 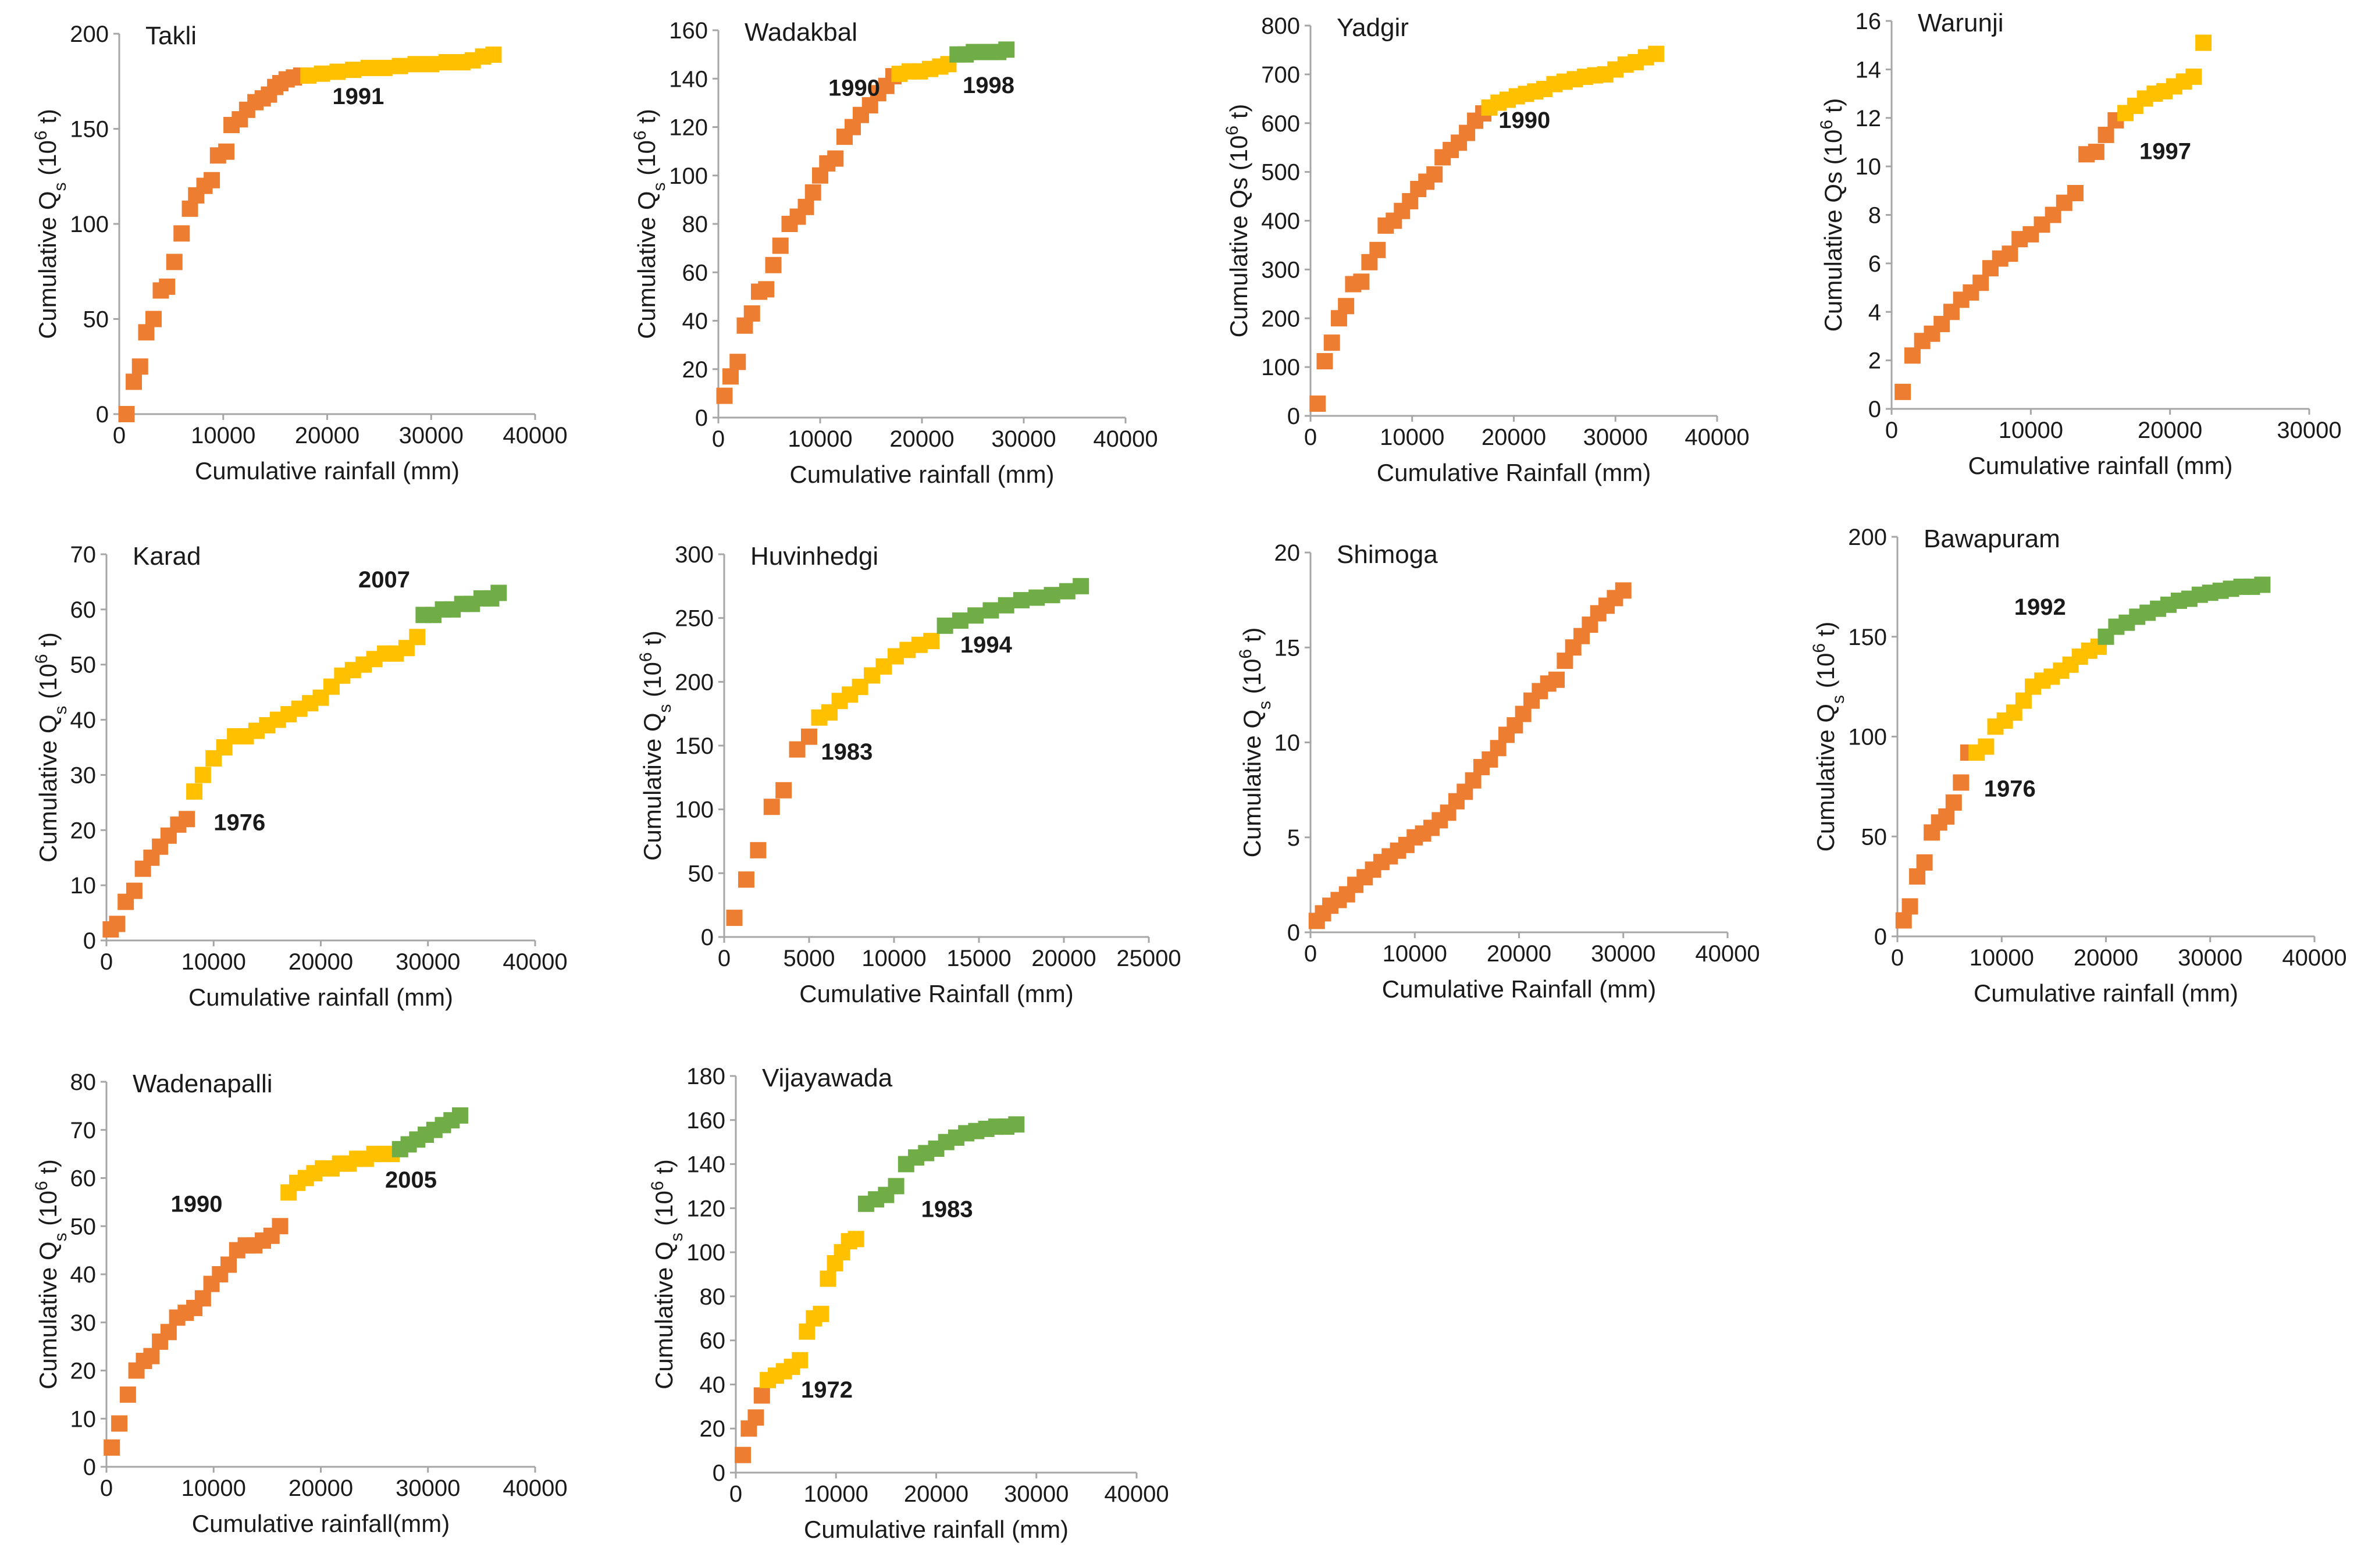 I want to click on panel-title: Karad, so click(x=167, y=556).